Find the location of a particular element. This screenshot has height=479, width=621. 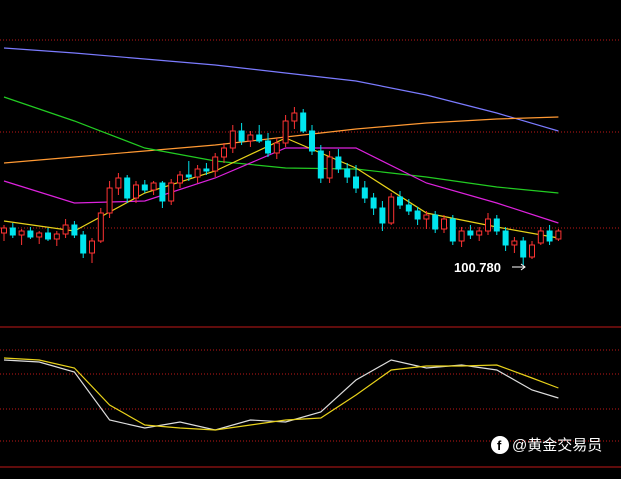

logo-glyph: f is located at coordinates (499, 445).